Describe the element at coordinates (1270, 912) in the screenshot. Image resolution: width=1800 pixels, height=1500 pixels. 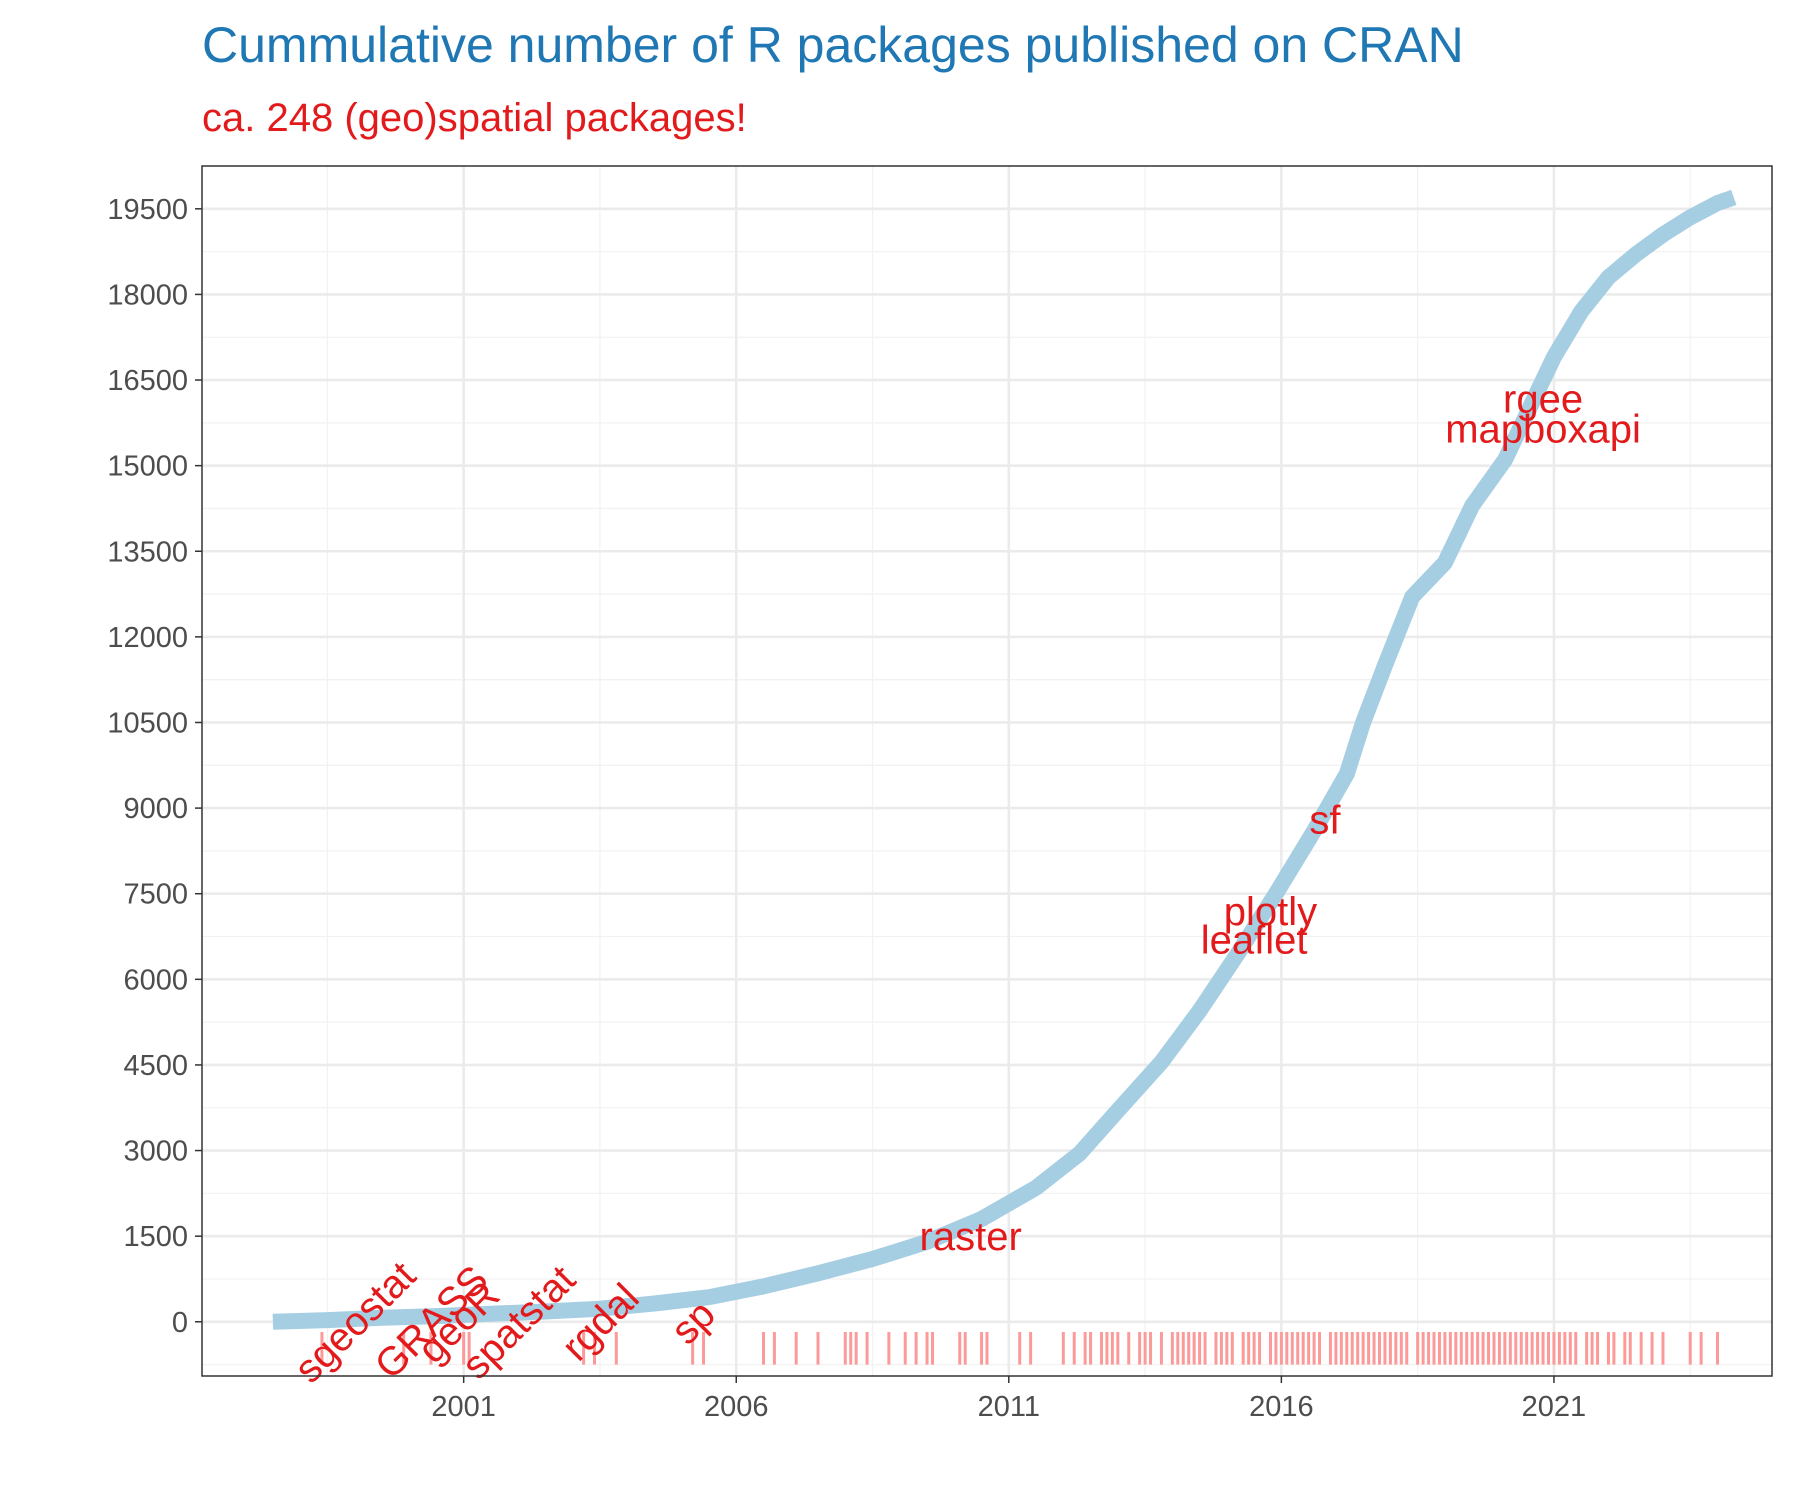
I see `package-label: plotly` at that location.